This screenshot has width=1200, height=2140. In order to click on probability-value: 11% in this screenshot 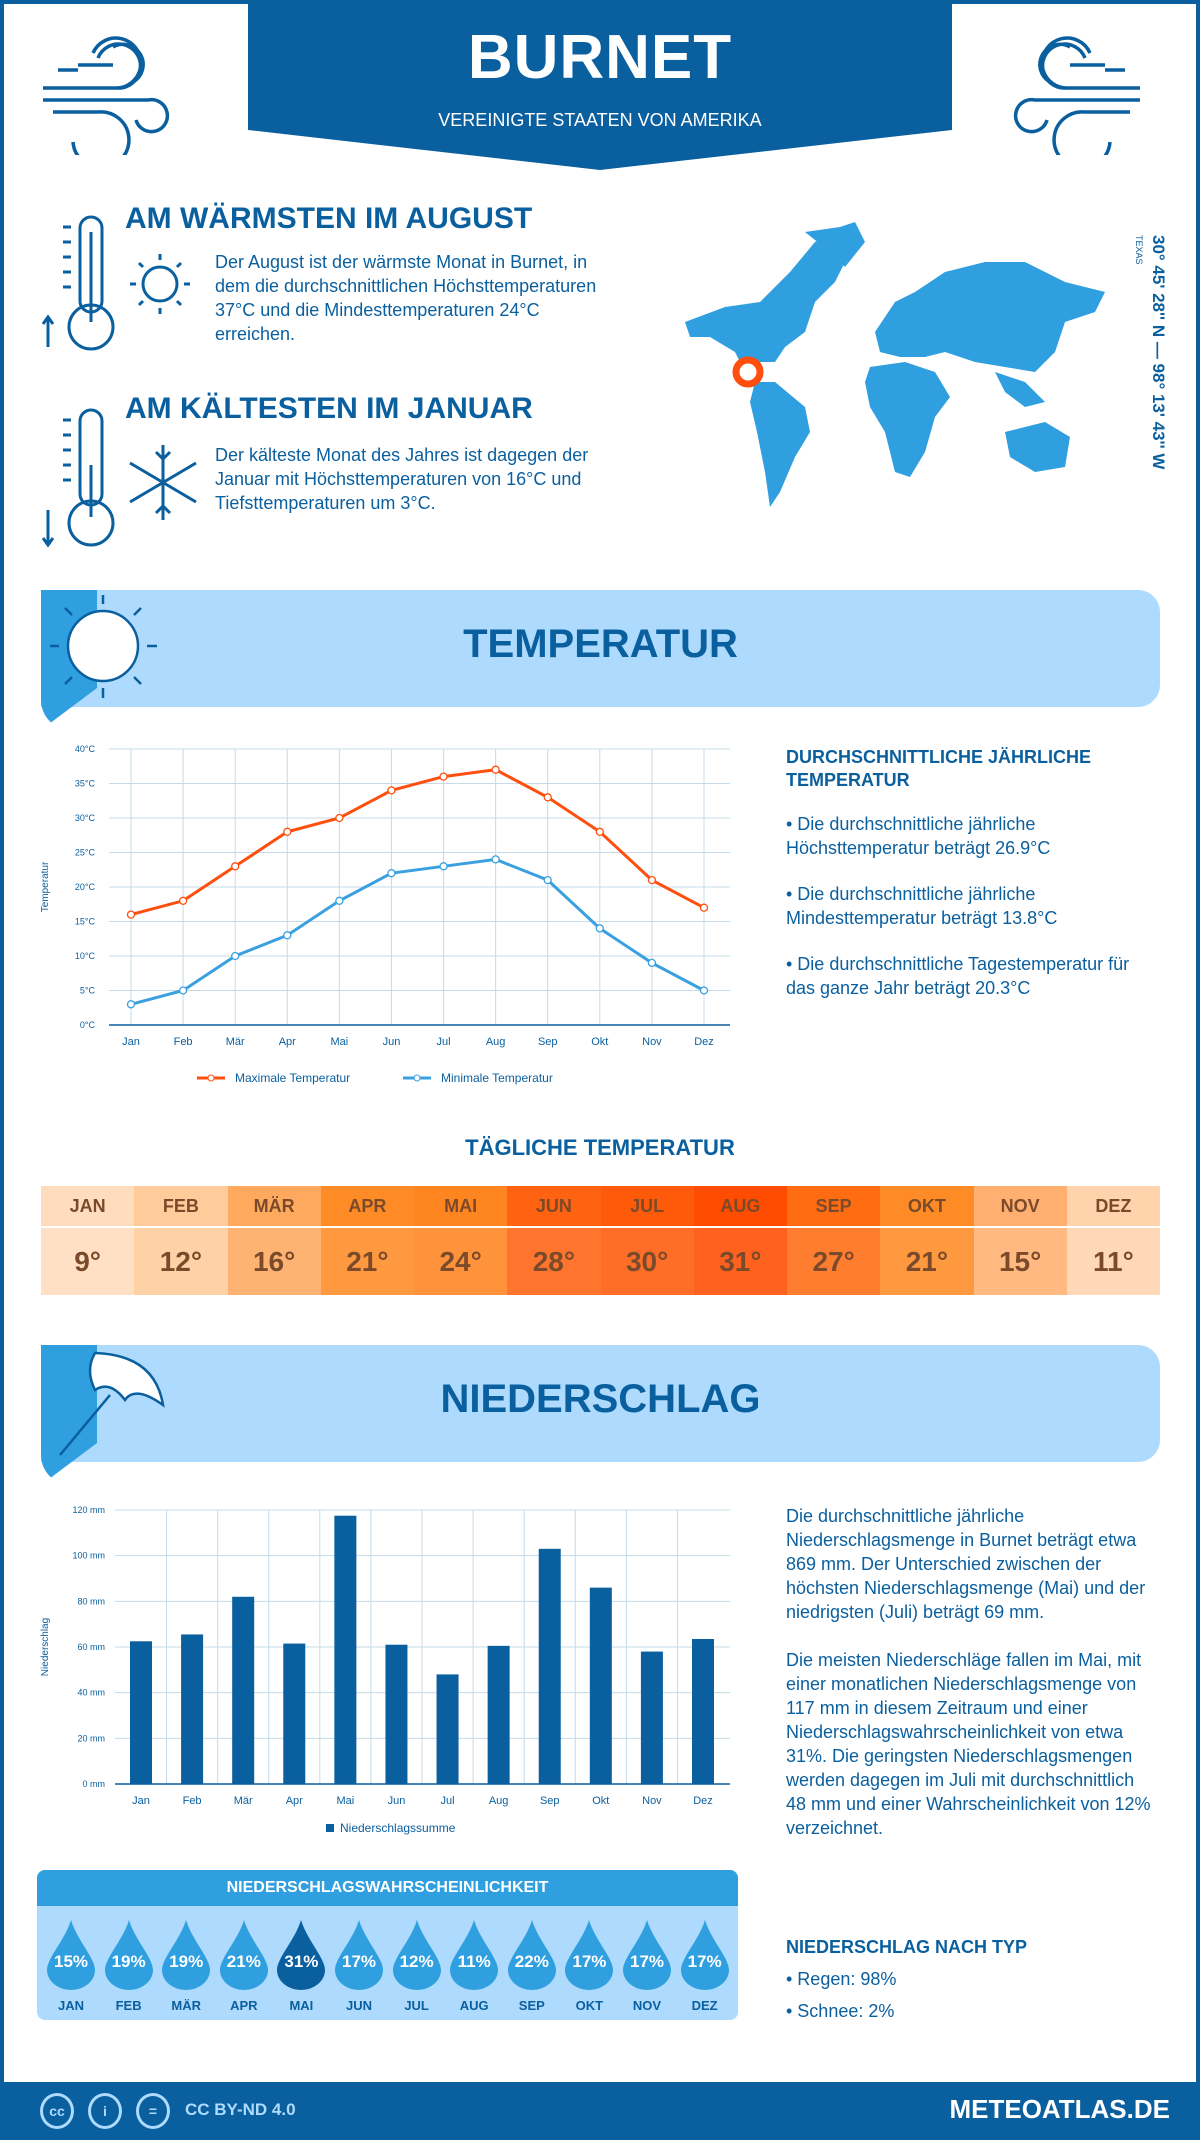, I will do `click(474, 1961)`.